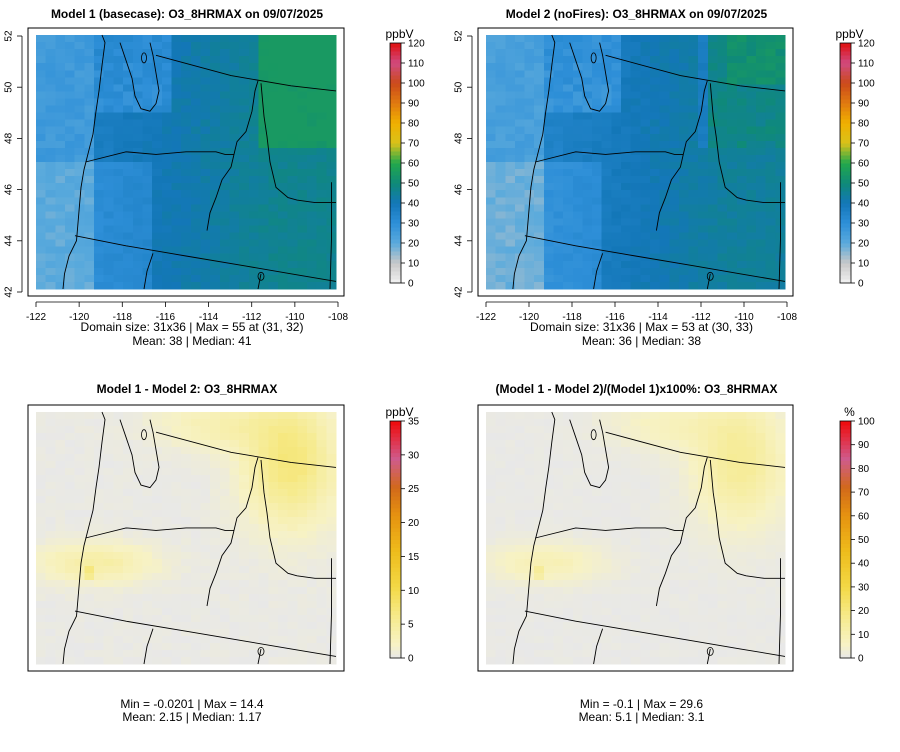  I want to click on puget-sound, so click(589, 77).